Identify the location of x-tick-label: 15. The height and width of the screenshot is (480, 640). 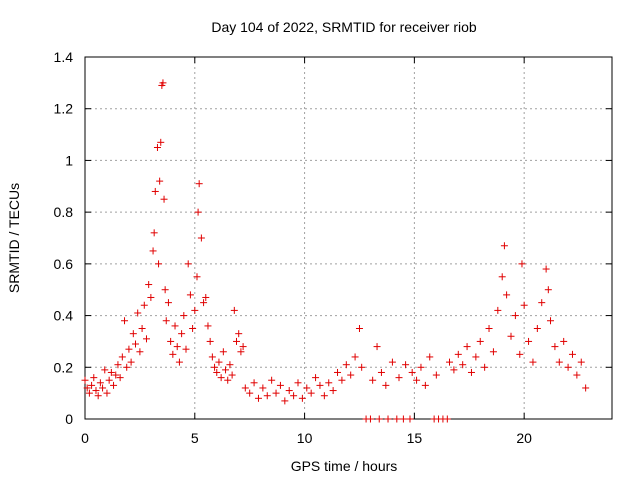
(415, 438).